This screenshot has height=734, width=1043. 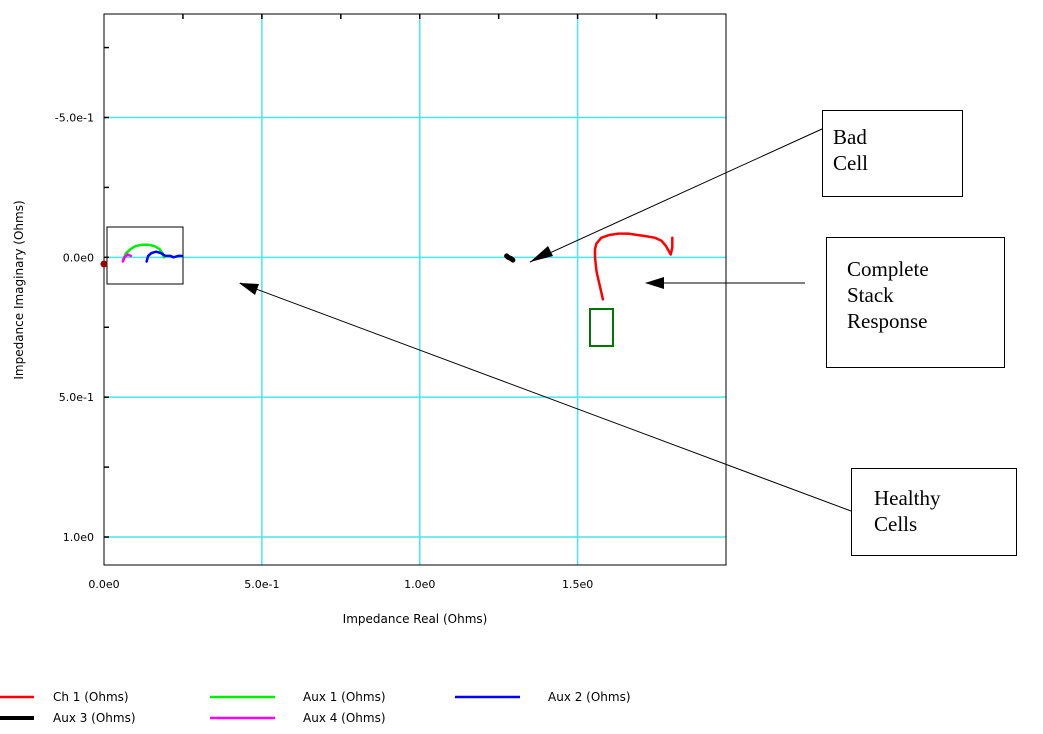 I want to click on complete-stack-arrow-head, so click(x=654, y=283).